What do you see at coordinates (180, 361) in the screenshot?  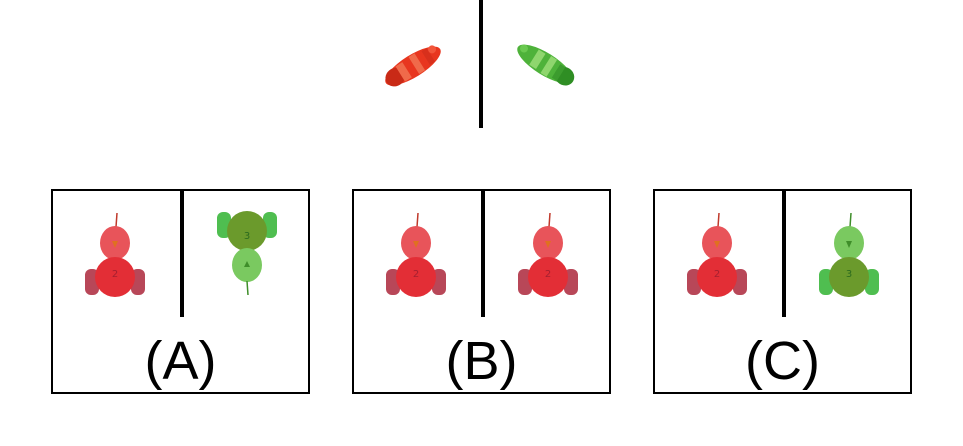 I see `option-label: (A)` at bounding box center [180, 361].